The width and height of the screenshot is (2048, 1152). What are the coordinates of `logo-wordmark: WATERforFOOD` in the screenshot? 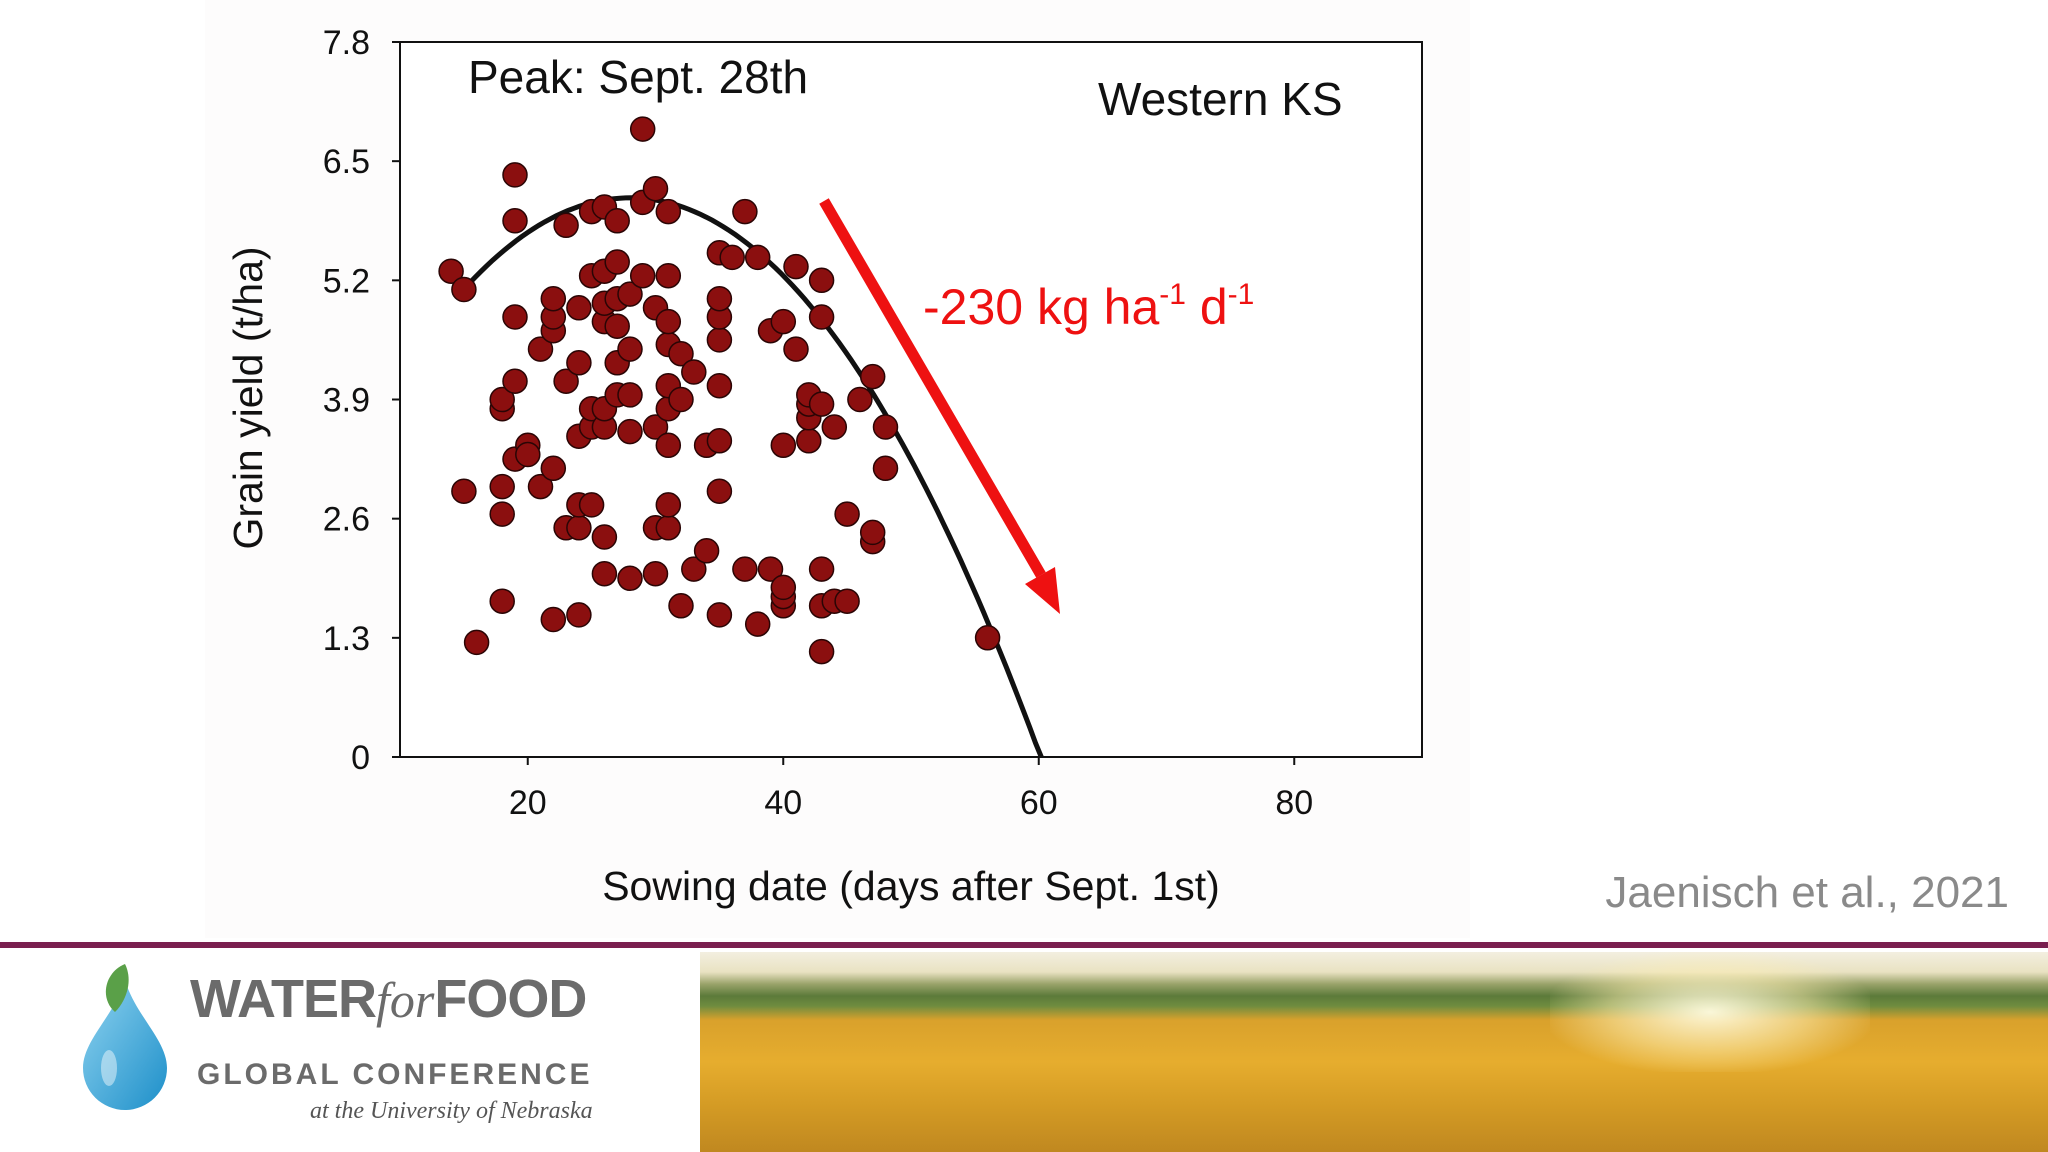 It's located at (388, 999).